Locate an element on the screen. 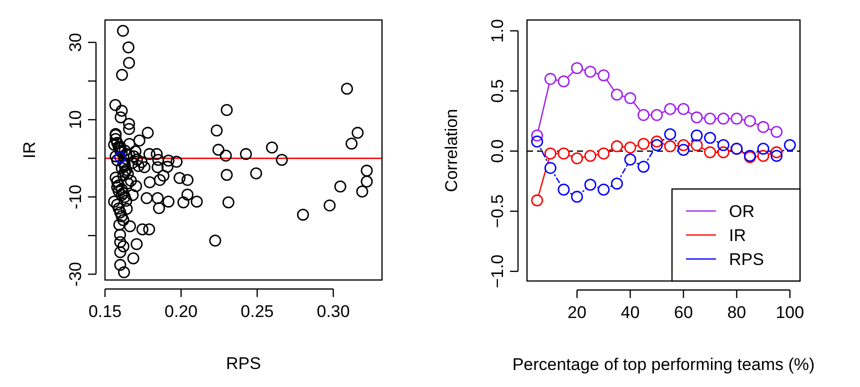  y-tick-label: -30 is located at coordinates (75, 274).